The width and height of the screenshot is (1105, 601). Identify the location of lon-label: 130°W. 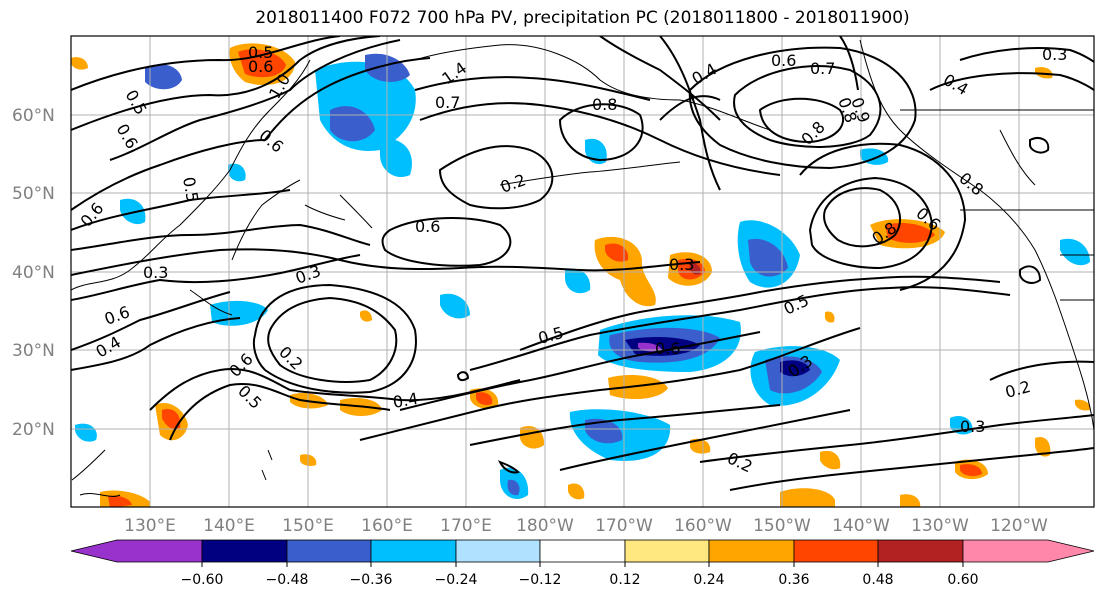
(940, 526).